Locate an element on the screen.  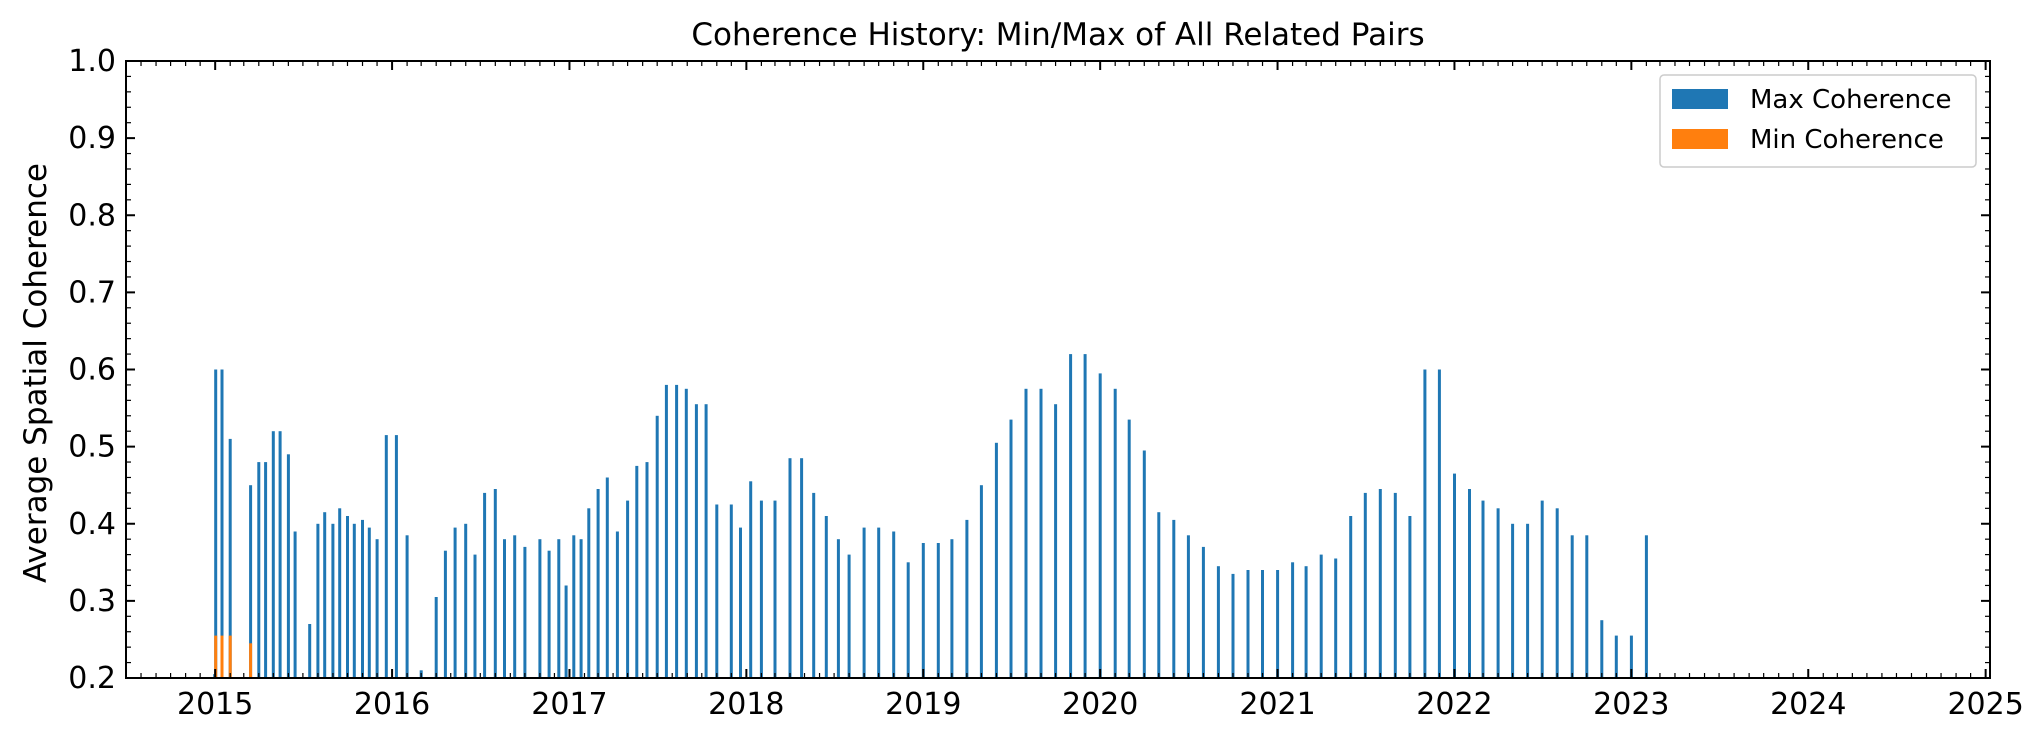
y-tick-label-2: 0.4 is located at coordinates (92, 524).